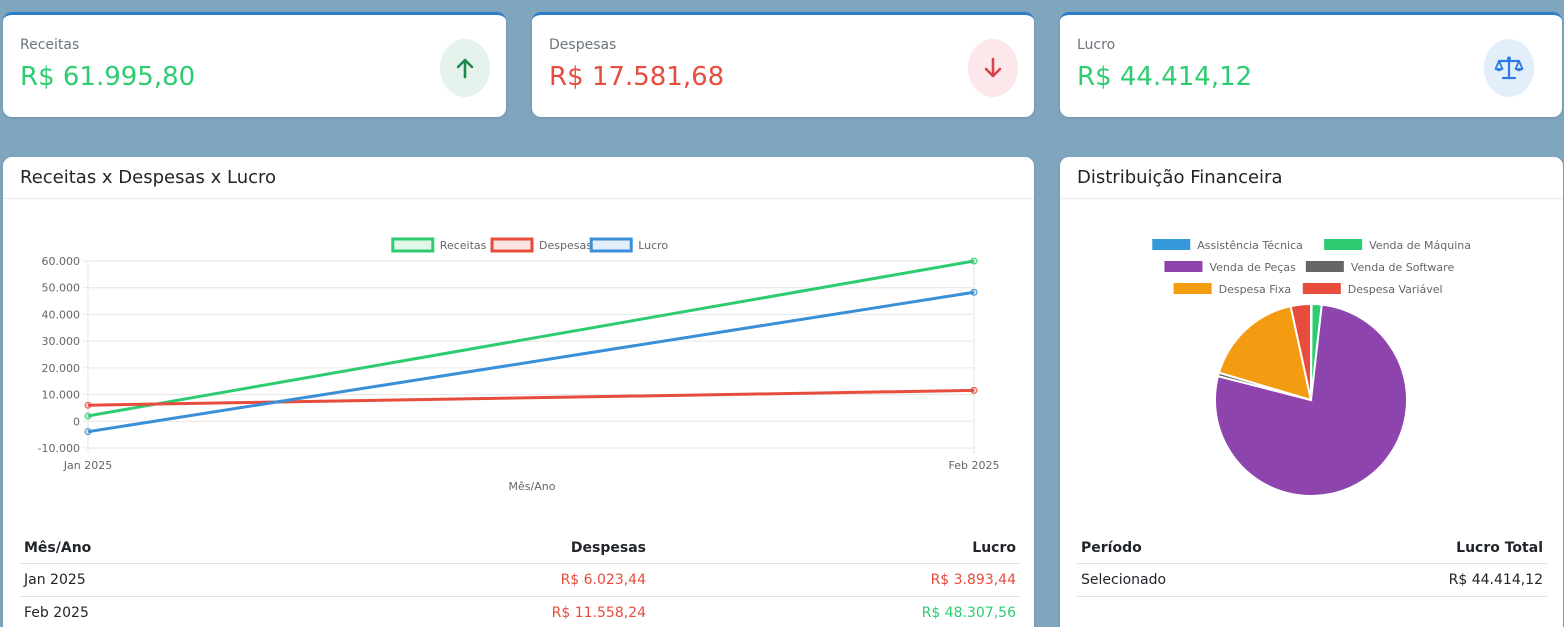 This screenshot has height=627, width=1564. Describe the element at coordinates (500, 548) in the screenshot. I see `col-despesas: Despesas` at that location.